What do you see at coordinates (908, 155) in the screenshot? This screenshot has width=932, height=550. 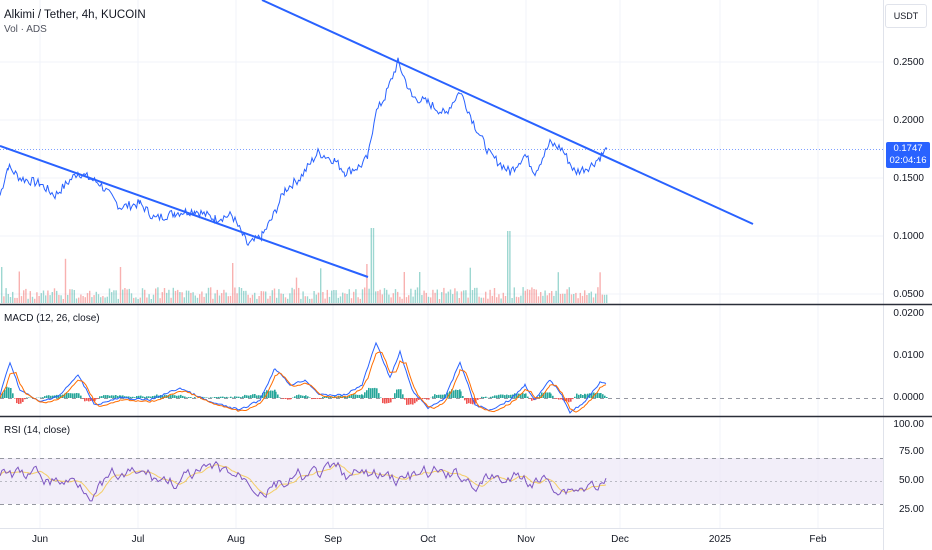 I see `last-price-badge: 0.1747 02:04:16` at bounding box center [908, 155].